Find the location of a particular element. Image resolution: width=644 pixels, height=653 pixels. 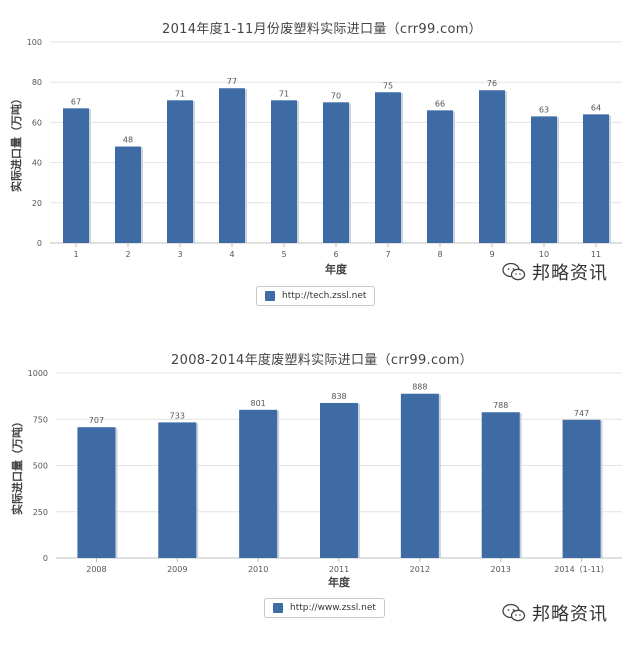

data-label: 77 is located at coordinates (232, 81).